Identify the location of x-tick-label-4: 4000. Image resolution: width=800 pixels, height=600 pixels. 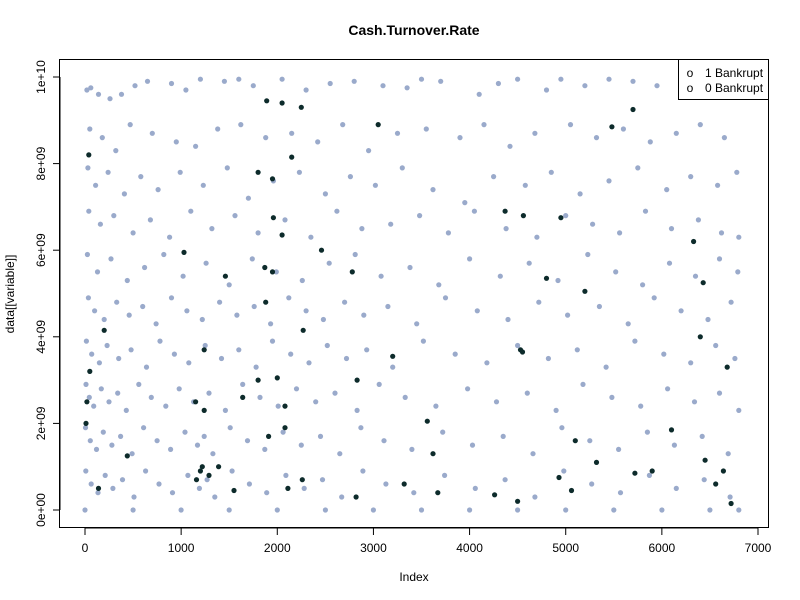
(469, 548).